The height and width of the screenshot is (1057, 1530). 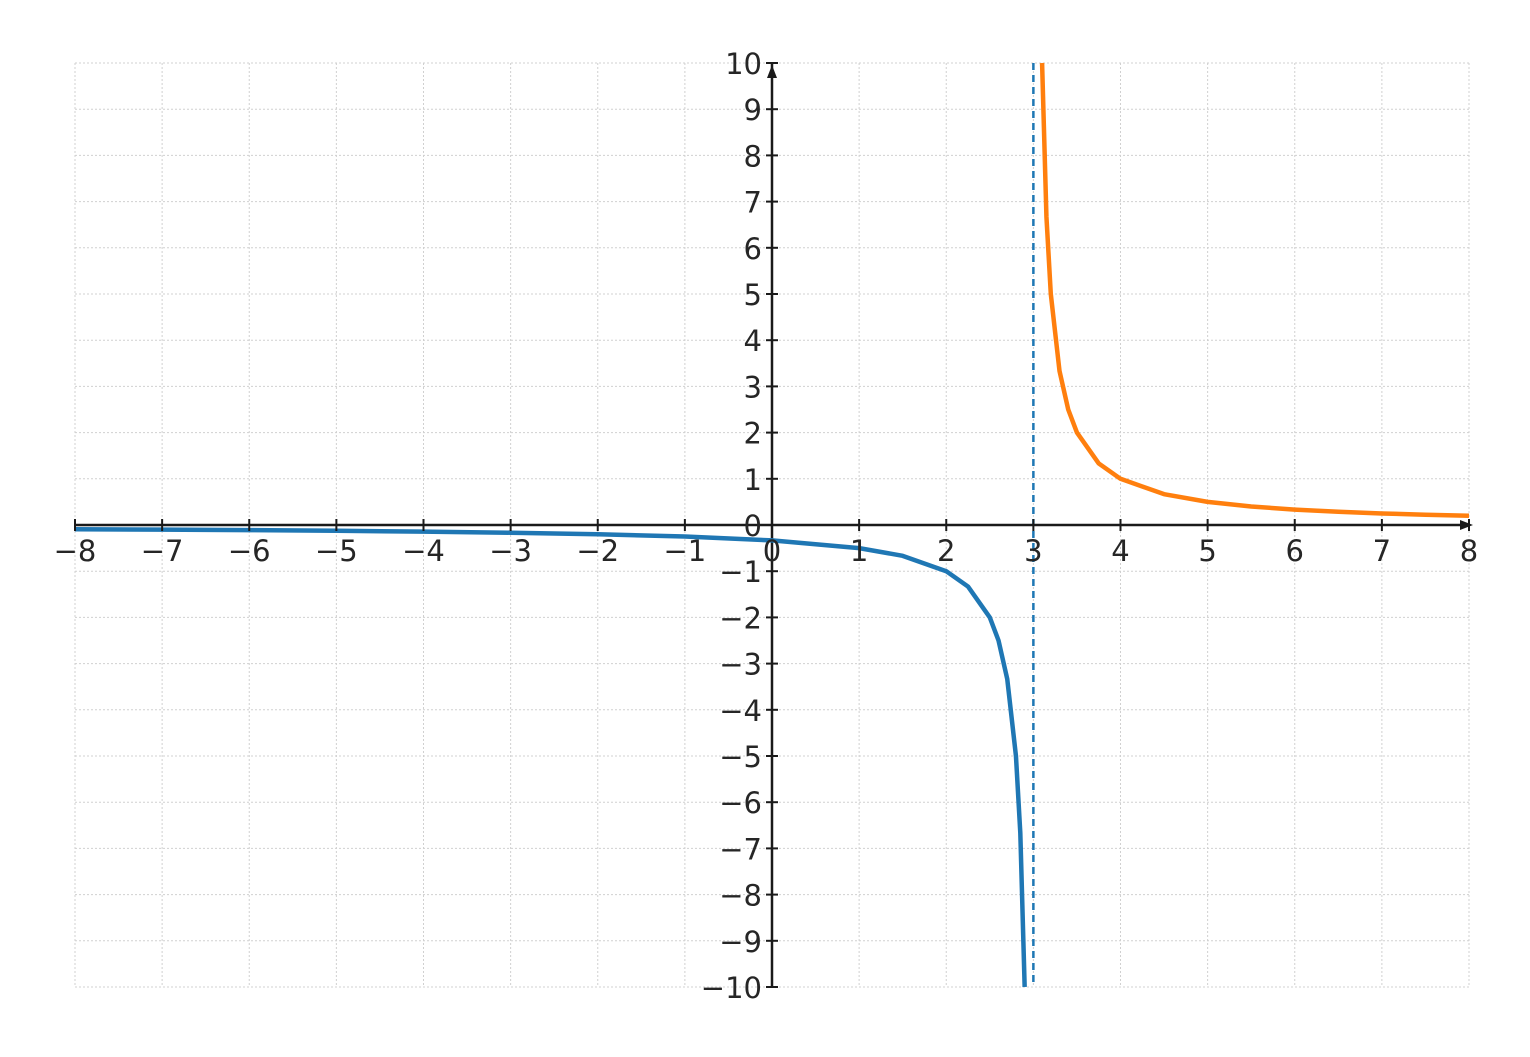 What do you see at coordinates (753, 526) in the screenshot?
I see `y-tick-label: 0` at bounding box center [753, 526].